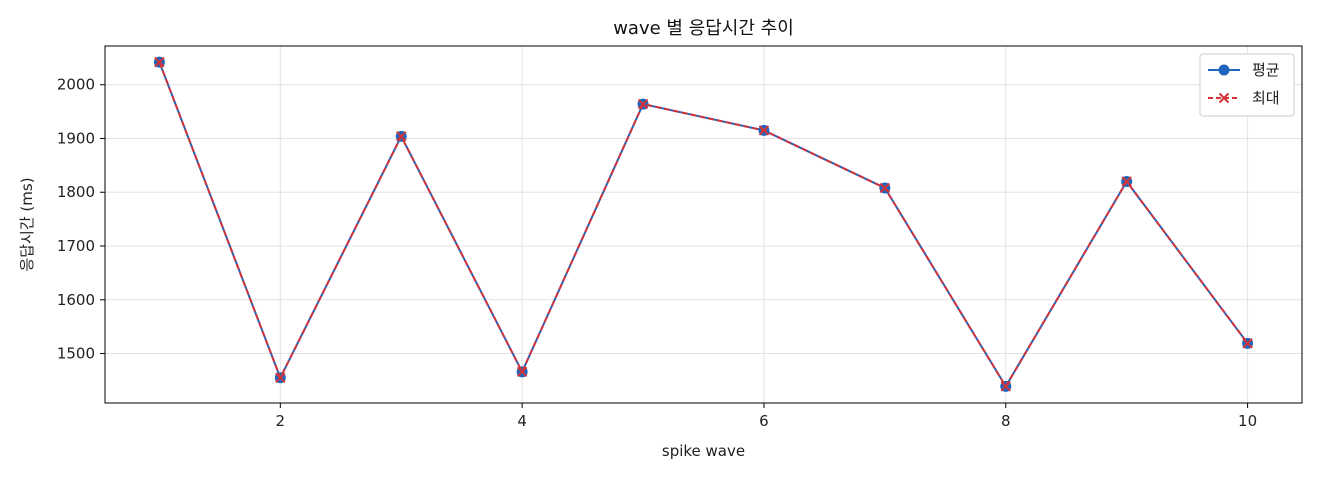 Image resolution: width=1320 pixels, height=480 pixels. What do you see at coordinates (1224, 70) in the screenshot?
I see `legend-marker-circle` at bounding box center [1224, 70].